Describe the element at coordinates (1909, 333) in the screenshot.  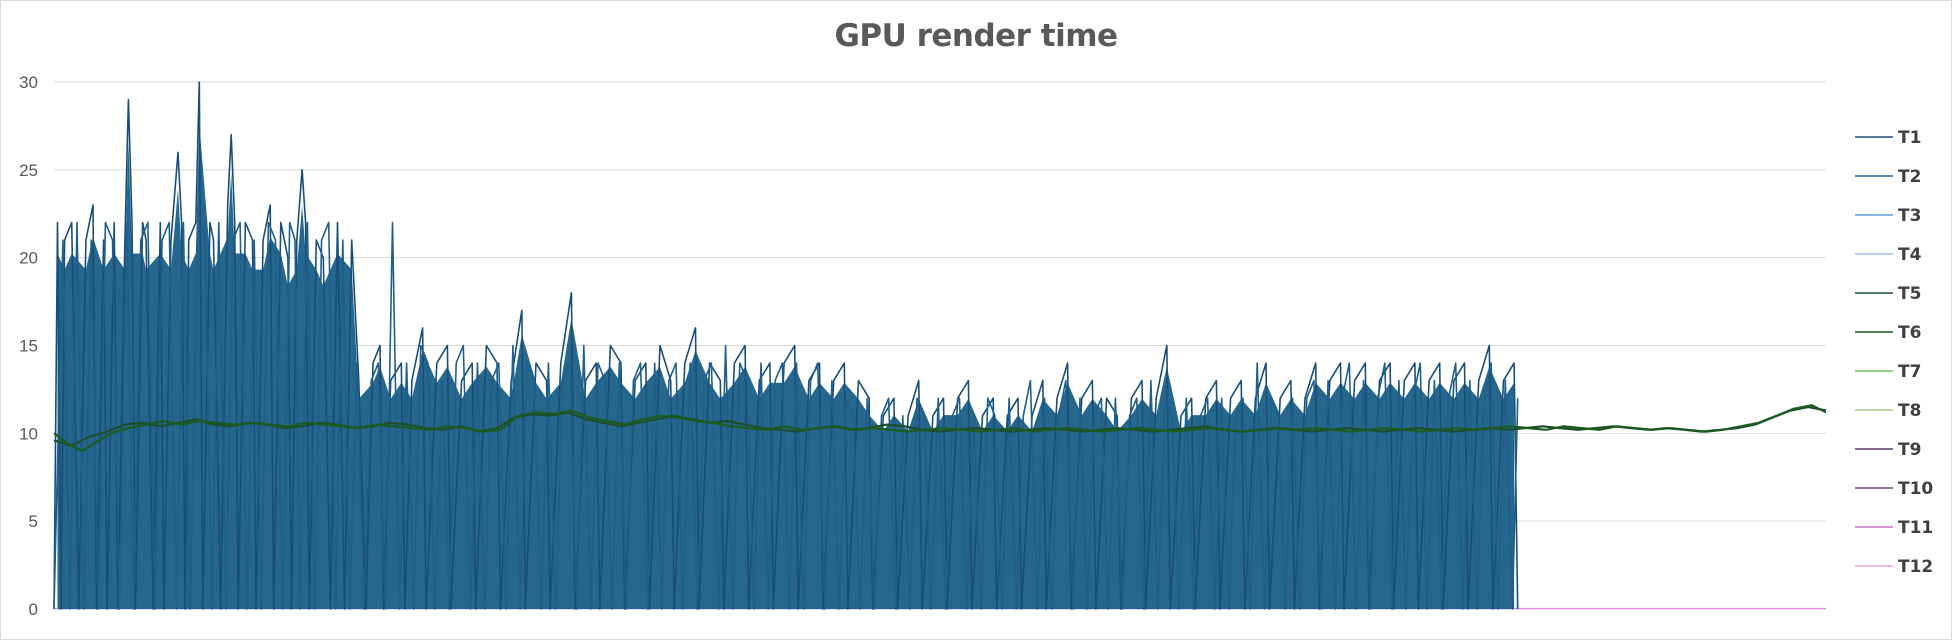
I see `legend-label-t6: T6` at that location.